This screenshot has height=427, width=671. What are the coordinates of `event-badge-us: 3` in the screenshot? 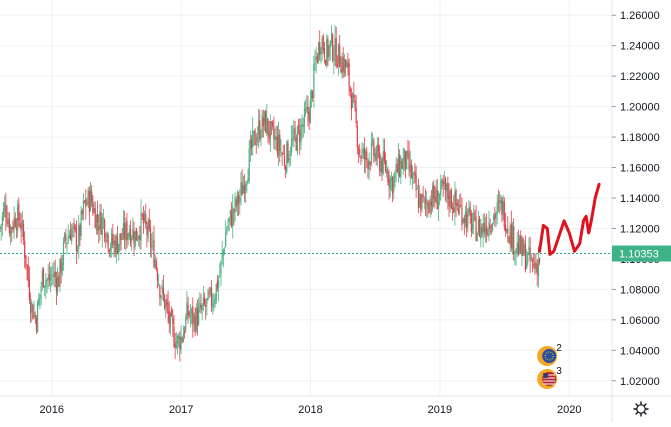 It's located at (549, 377).